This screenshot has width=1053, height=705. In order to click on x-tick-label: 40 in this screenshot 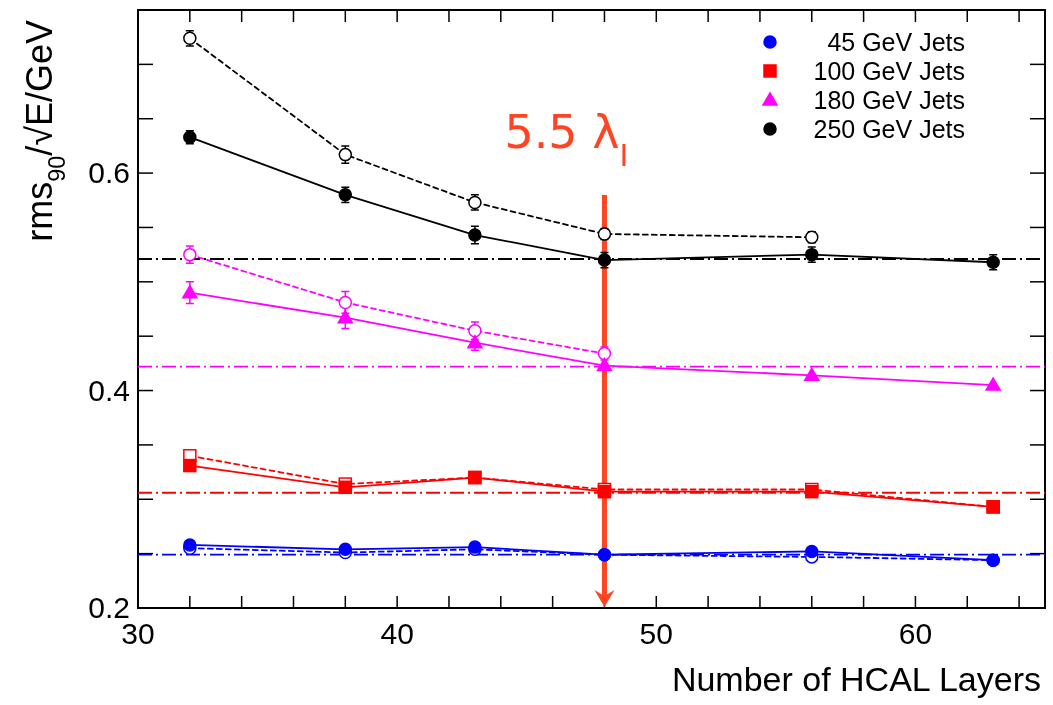, I will do `click(397, 633)`.